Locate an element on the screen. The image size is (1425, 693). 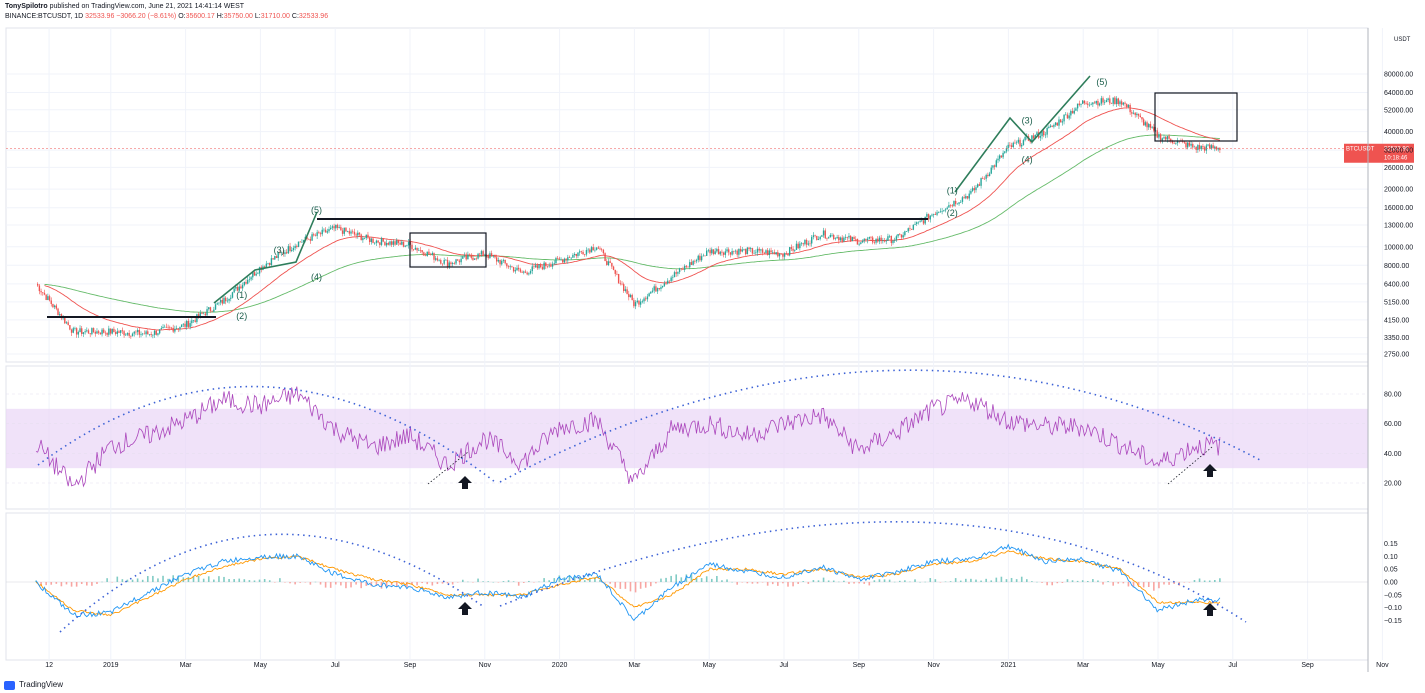
y-tick-label: 40000.00 is located at coordinates (1398, 132).